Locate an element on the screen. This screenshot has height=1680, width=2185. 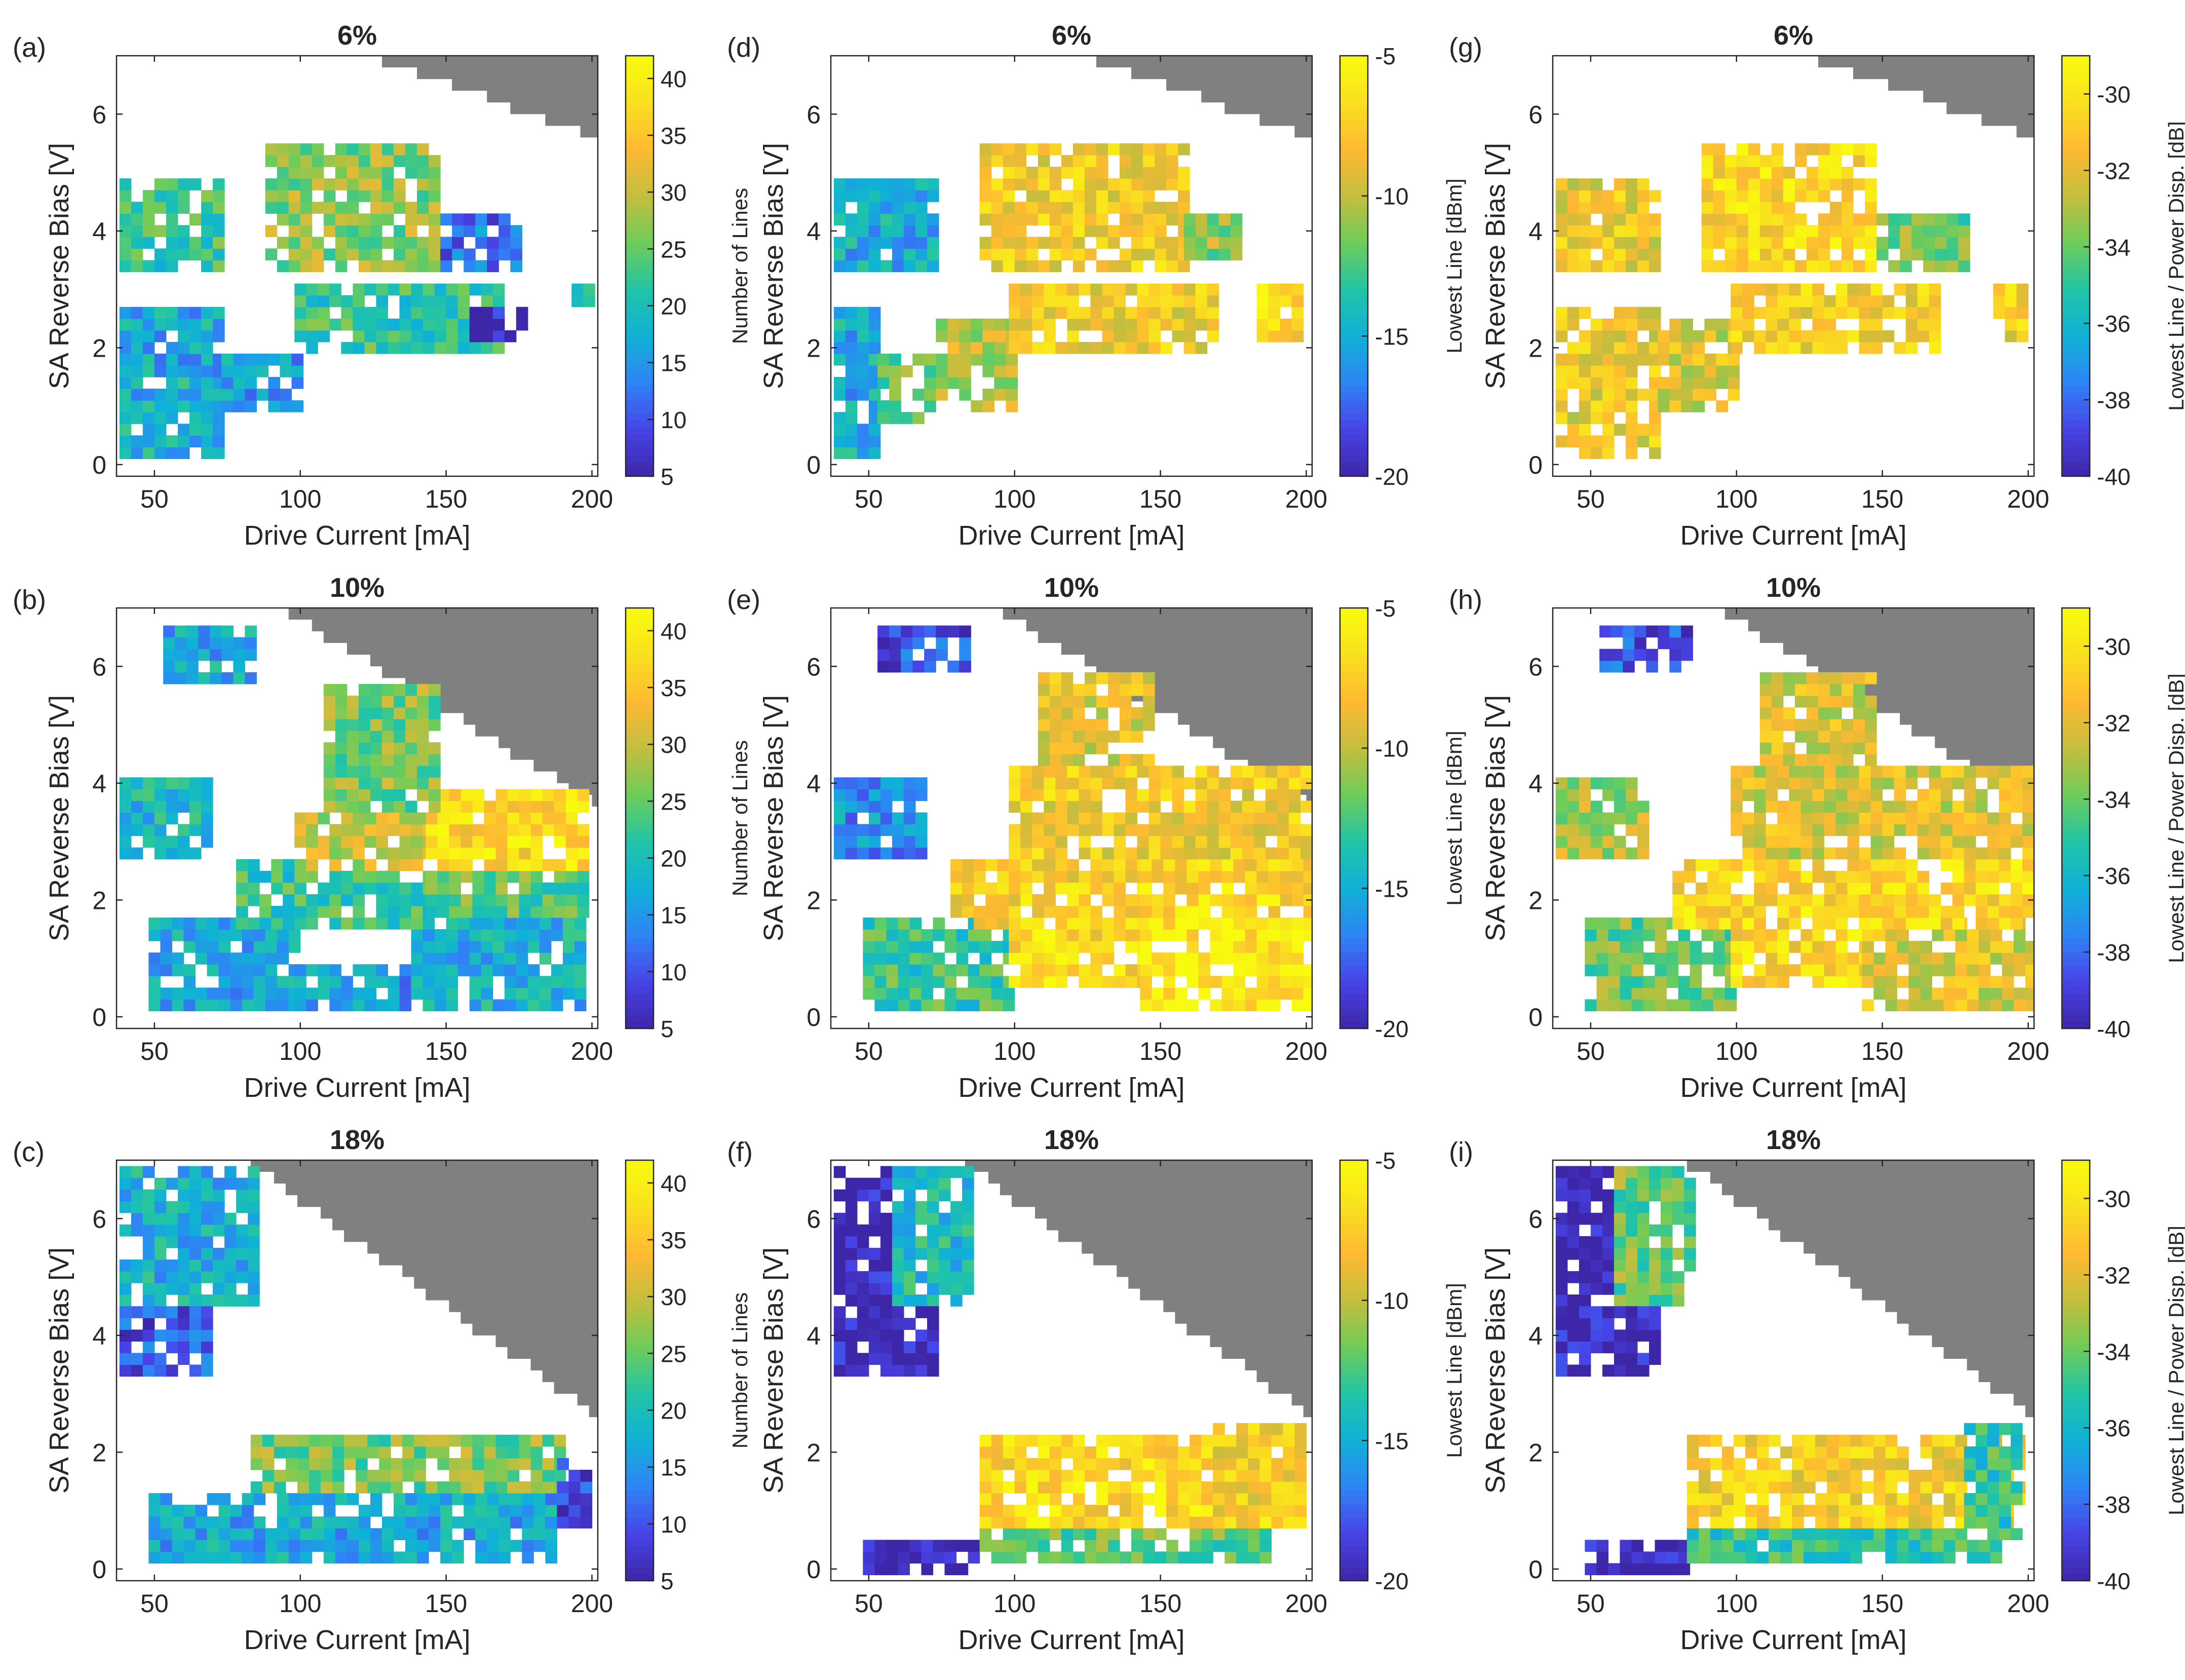
x-tick-label: 200 is located at coordinates (592, 499).